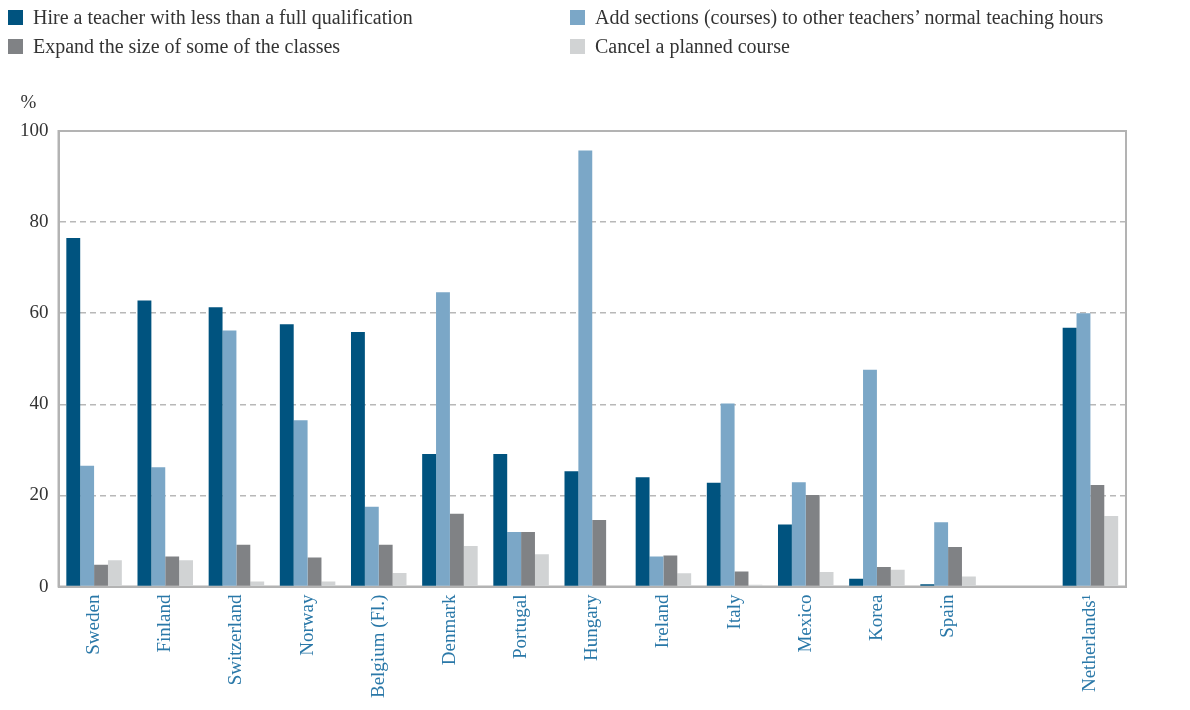 The height and width of the screenshot is (710, 1190). Describe the element at coordinates (223, 17) in the screenshot. I see `legend-label: Hire a teacher with less than a full qualification` at that location.